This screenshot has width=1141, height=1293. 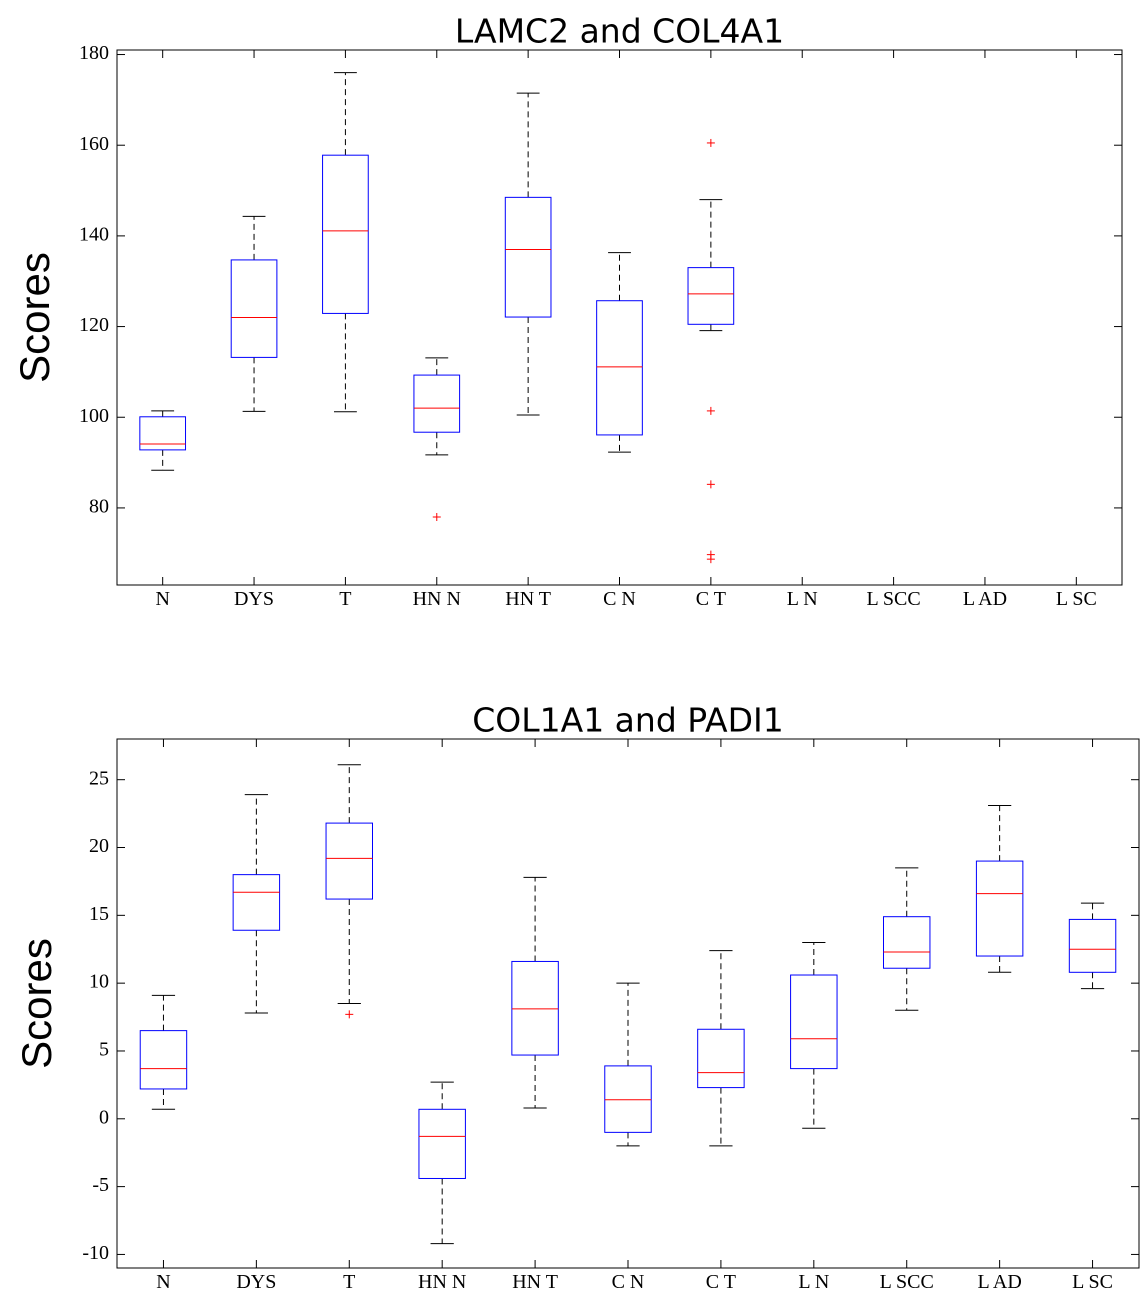 I want to click on y-tick-label: 15, so click(x=99, y=914).